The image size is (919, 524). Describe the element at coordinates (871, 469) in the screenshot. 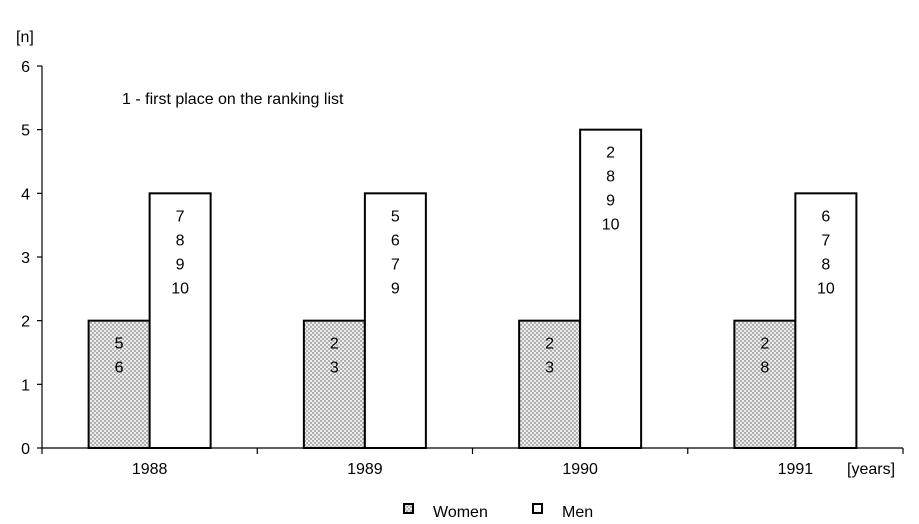

I see `x-axis-label: [years]` at that location.